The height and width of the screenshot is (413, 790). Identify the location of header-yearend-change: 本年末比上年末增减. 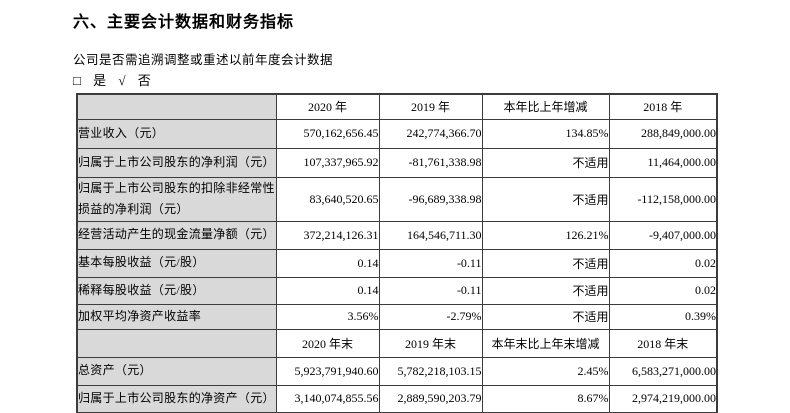
(545, 343).